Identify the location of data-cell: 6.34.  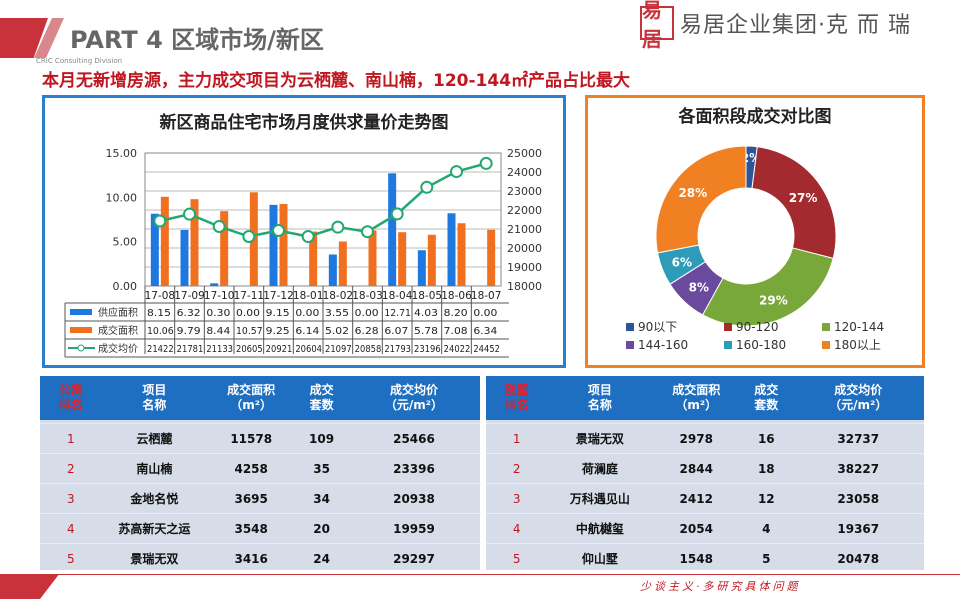
(485, 331).